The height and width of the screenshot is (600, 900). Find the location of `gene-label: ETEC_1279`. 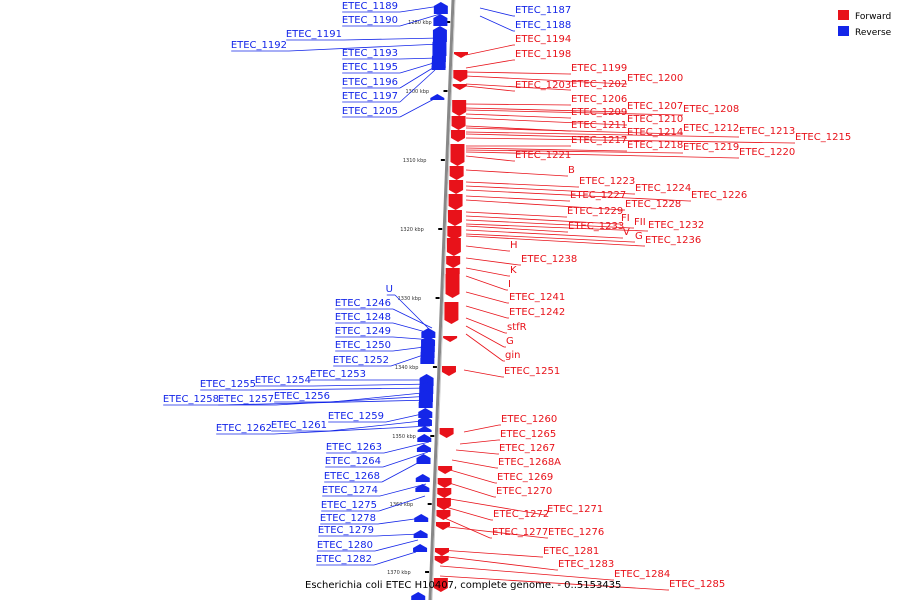

gene-label: ETEC_1279 is located at coordinates (346, 530).